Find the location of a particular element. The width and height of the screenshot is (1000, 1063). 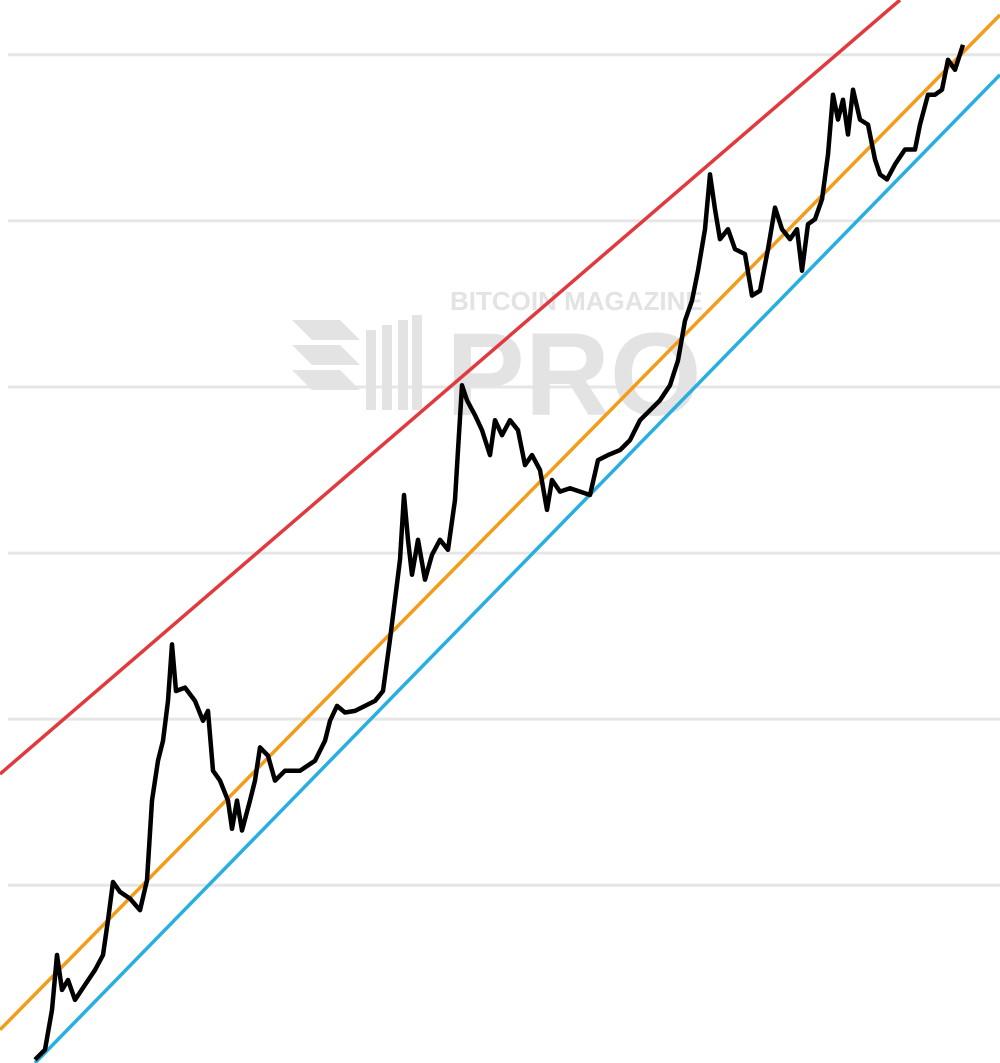

watermark: BITCOIN MAGAZINE PRO is located at coordinates (497, 363).